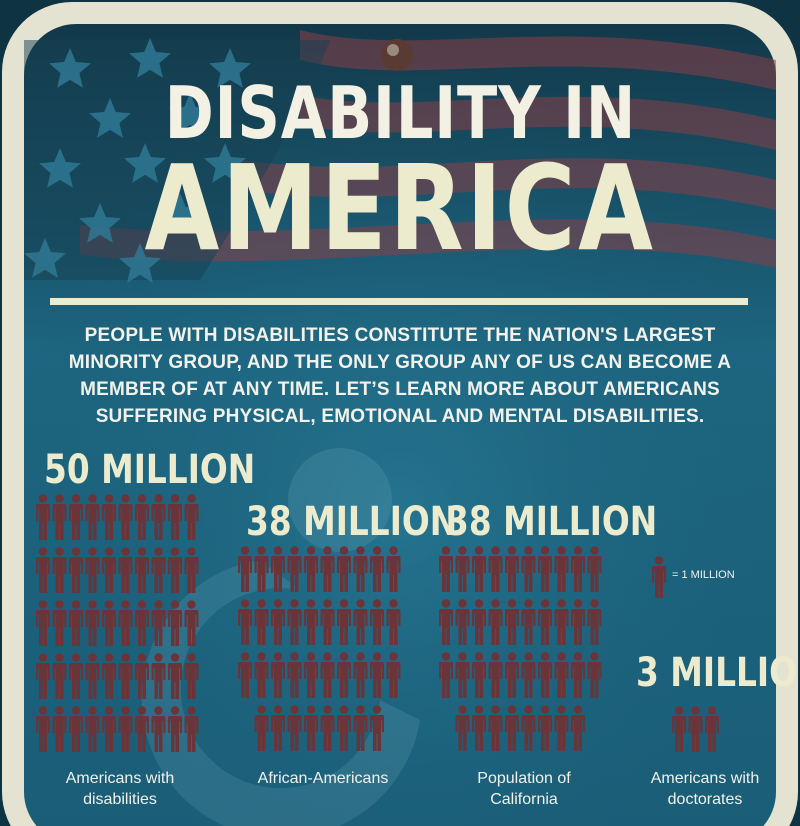  What do you see at coordinates (117, 623) in the screenshot?
I see `person-grid-disabilities` at bounding box center [117, 623].